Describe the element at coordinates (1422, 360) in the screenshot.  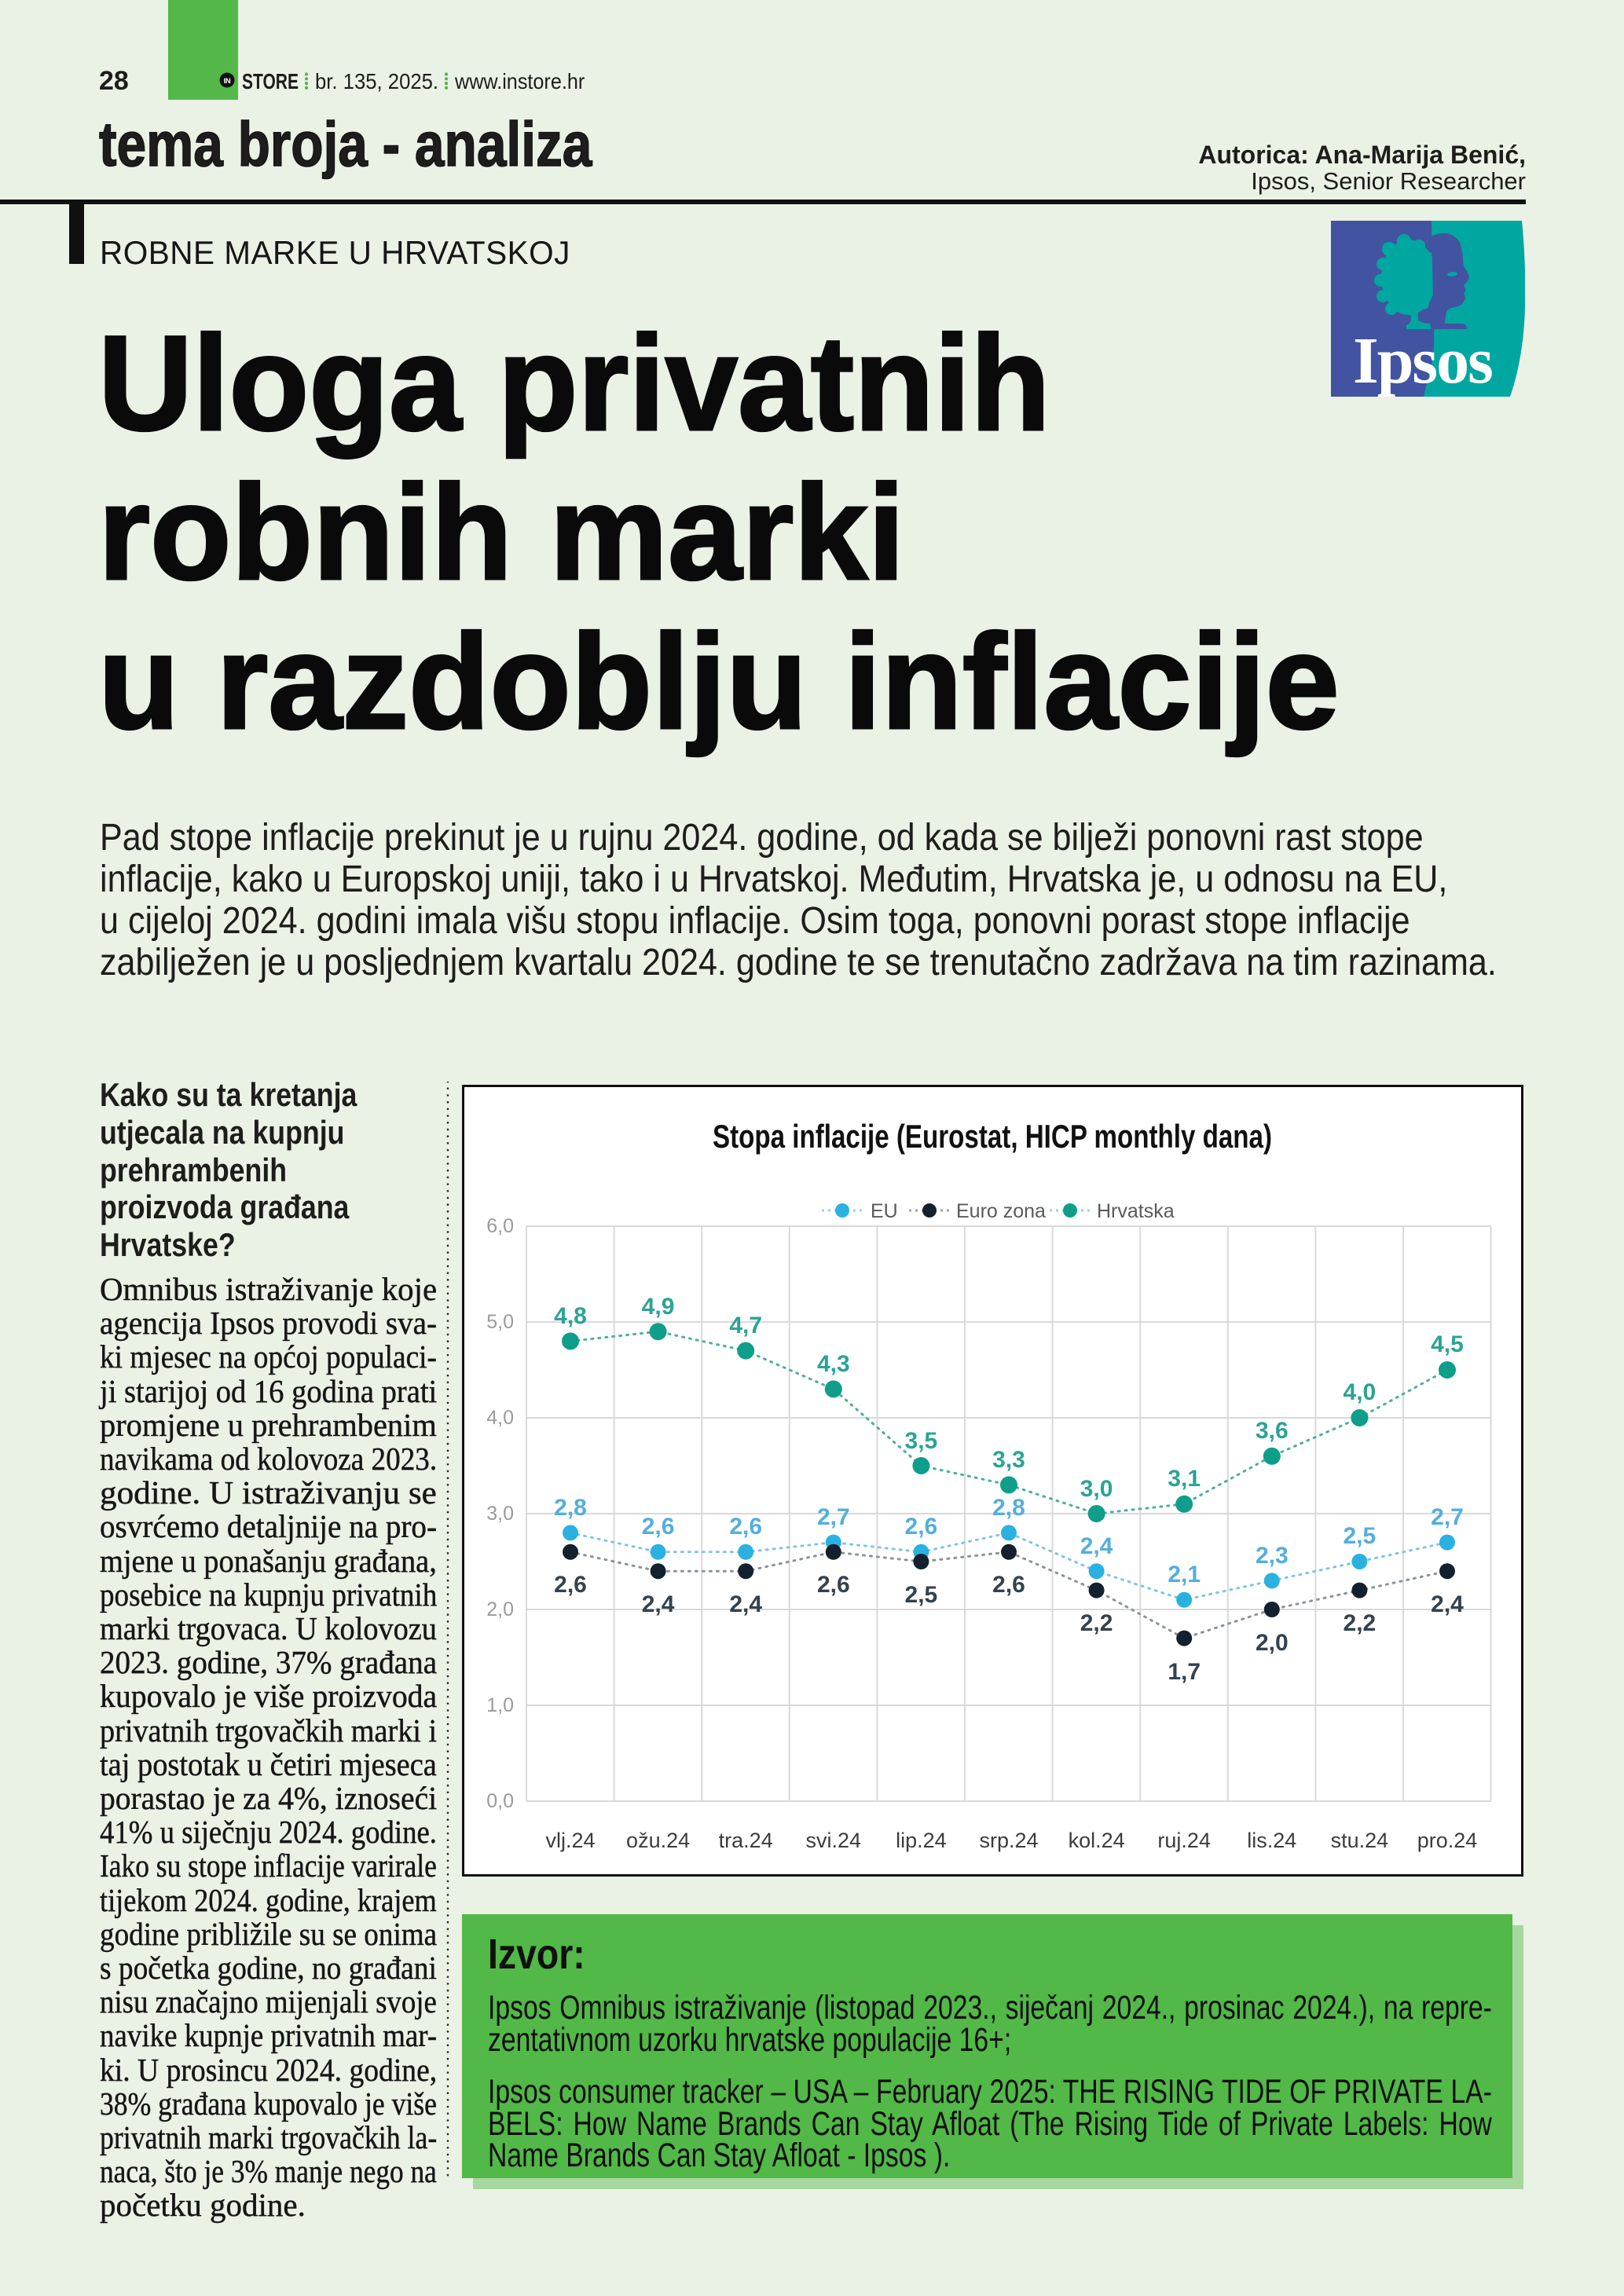
I see `svg-text: Ipsos` at that location.